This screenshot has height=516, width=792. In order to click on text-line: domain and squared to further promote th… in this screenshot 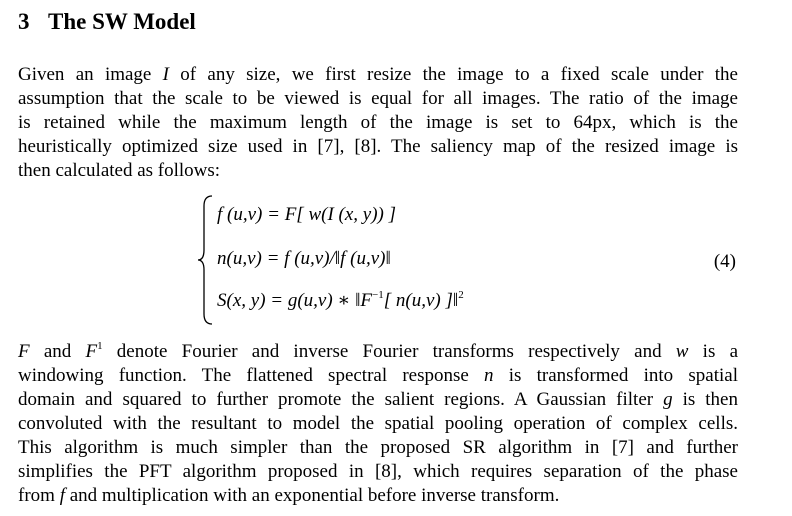, I will do `click(378, 399)`.